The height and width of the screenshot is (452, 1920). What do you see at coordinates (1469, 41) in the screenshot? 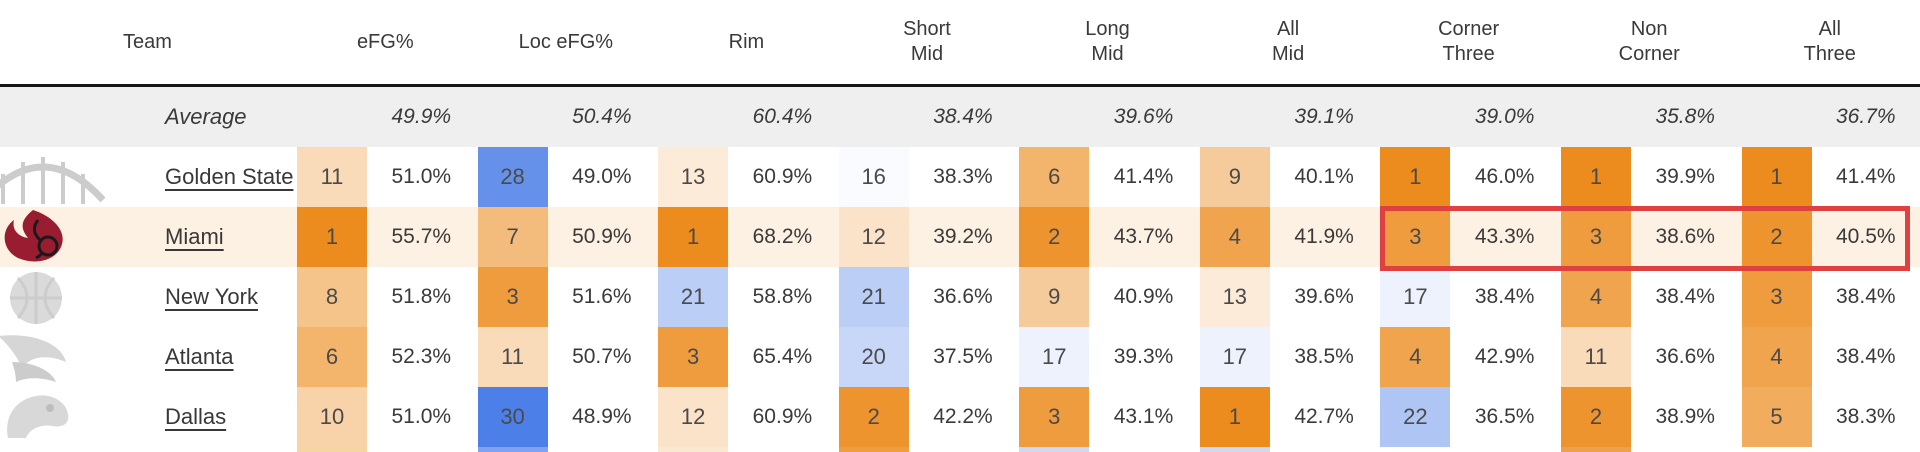
I see `column-header-corner-three: Corner Three` at bounding box center [1469, 41].